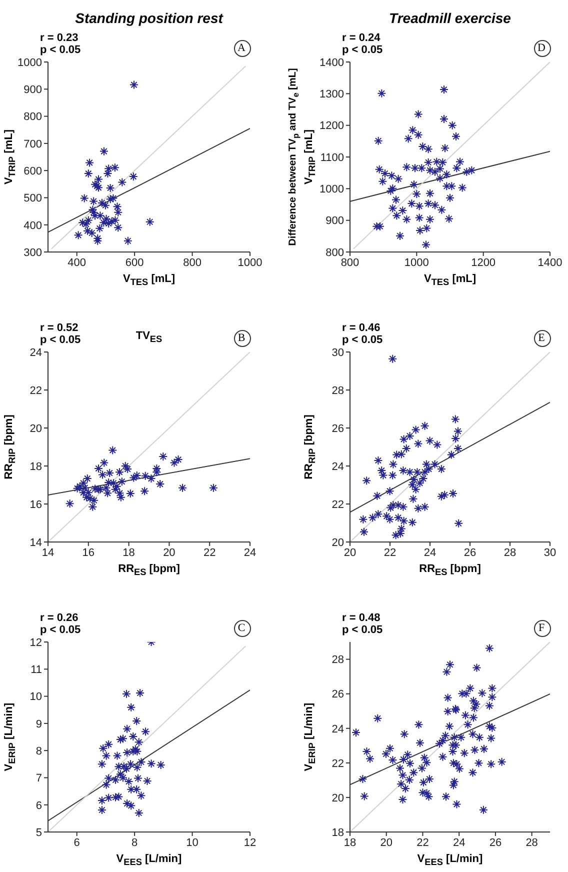 This screenshot has height=872, width=568. I want to click on y-tick-label: 400, so click(33, 226).